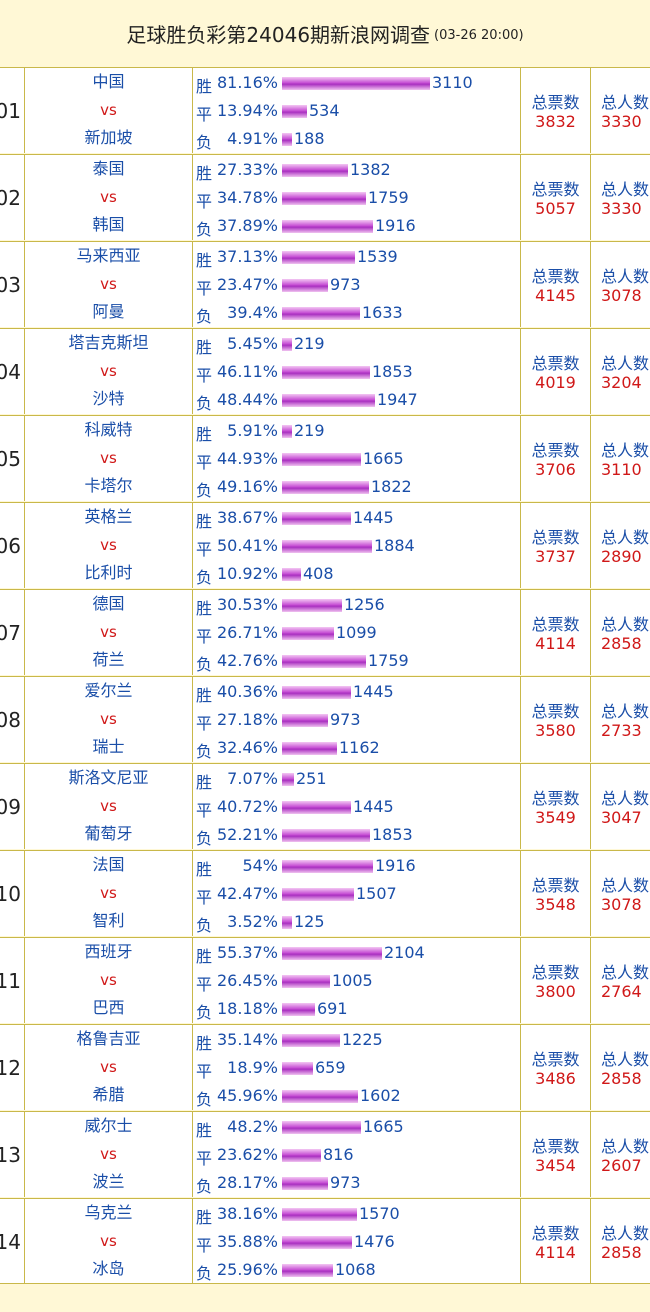 The image size is (650, 1312). Describe the element at coordinates (356, 1243) in the screenshot. I see `stat-line-draw: 平 35.88% 1476` at that location.